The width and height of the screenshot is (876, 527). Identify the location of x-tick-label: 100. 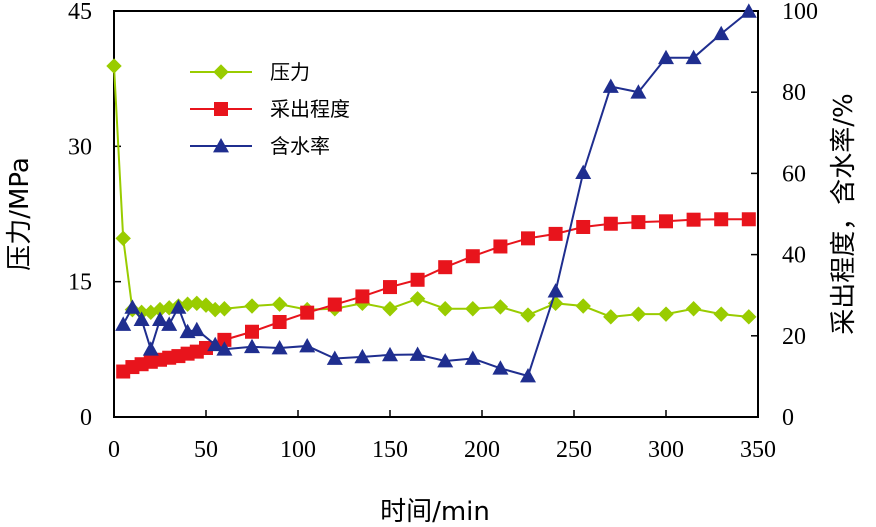
(298, 450).